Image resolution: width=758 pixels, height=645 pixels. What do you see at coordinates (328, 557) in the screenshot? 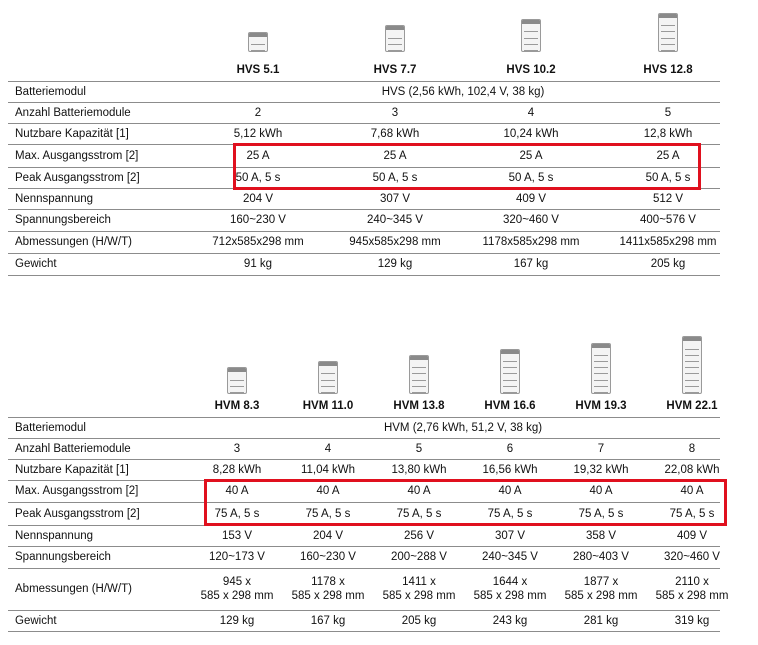
I see `table-cell: 160~230 V` at bounding box center [328, 557].